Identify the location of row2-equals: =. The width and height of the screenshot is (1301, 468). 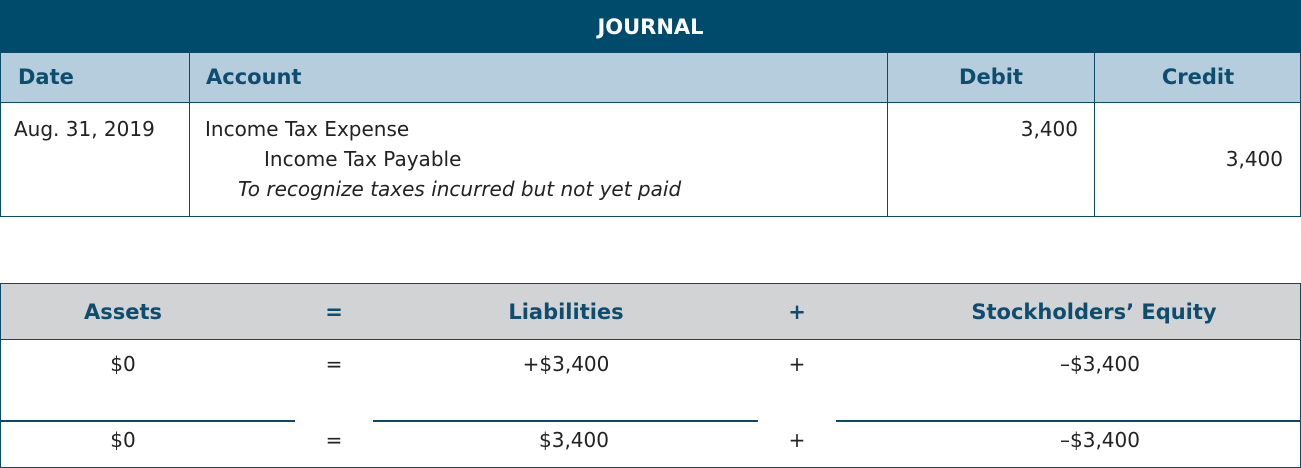
(334, 440).